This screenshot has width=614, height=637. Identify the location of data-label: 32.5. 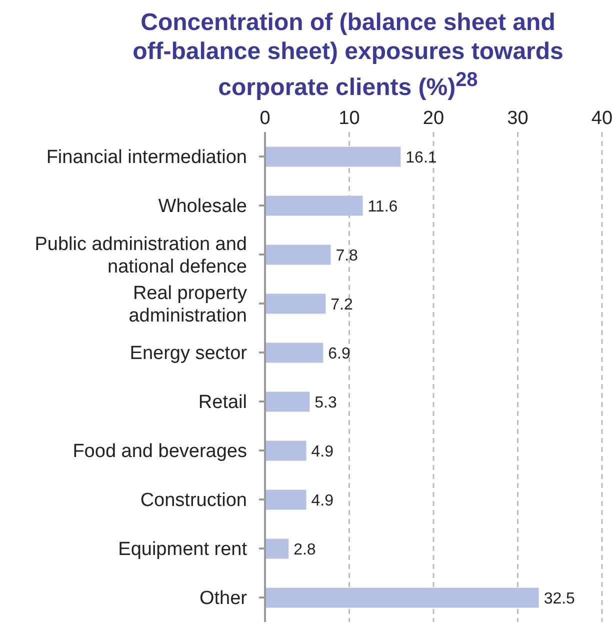
(560, 599).